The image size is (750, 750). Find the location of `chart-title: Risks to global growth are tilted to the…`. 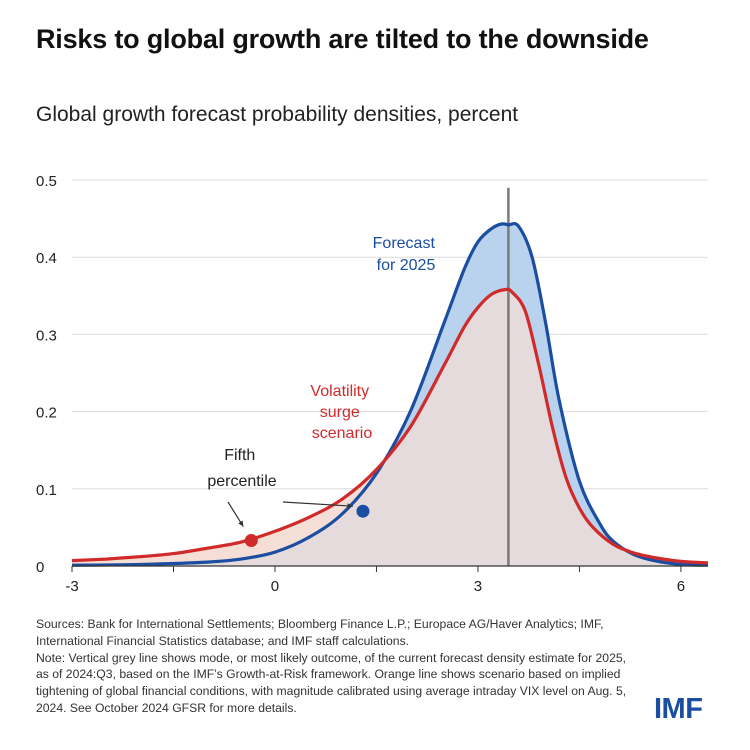

chart-title: Risks to global growth are tilted to the… is located at coordinates (342, 39).